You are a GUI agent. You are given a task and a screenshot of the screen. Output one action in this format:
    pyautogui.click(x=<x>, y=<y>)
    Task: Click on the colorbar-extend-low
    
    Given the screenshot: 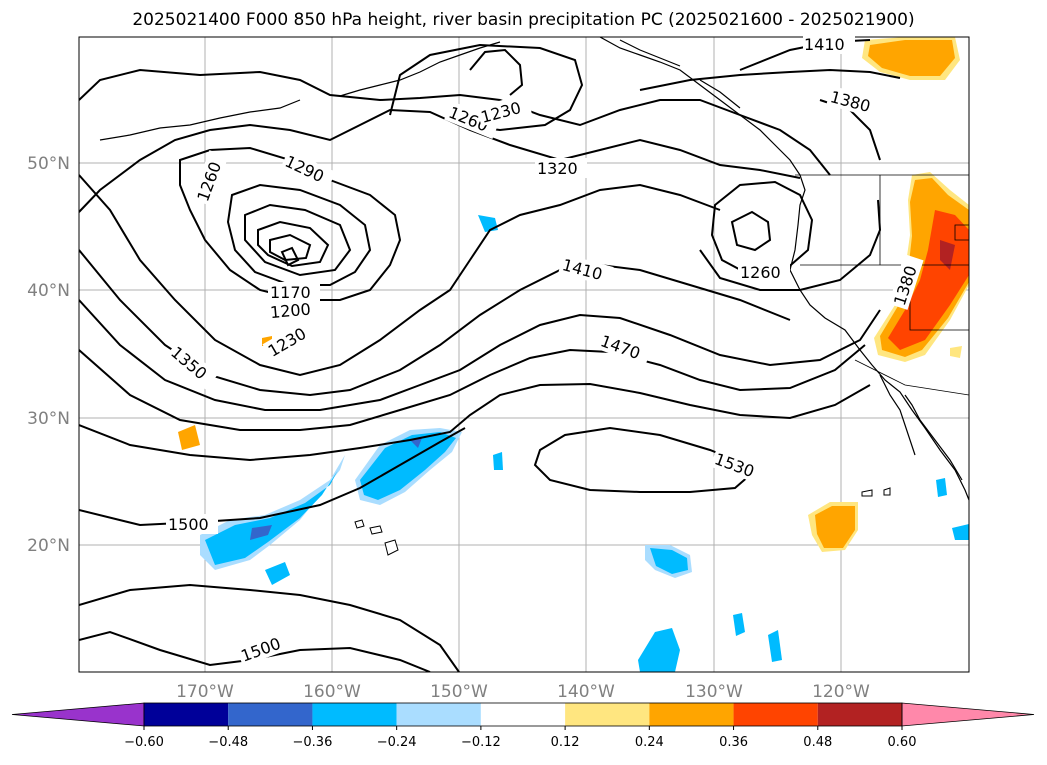 What is the action you would take?
    pyautogui.click(x=78, y=714)
    